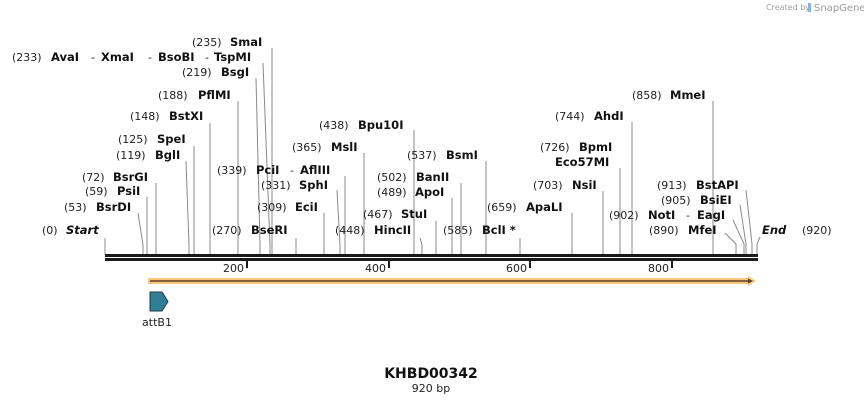 This screenshot has height=404, width=864. I want to click on enzyme-name: SmaI, so click(246, 42).